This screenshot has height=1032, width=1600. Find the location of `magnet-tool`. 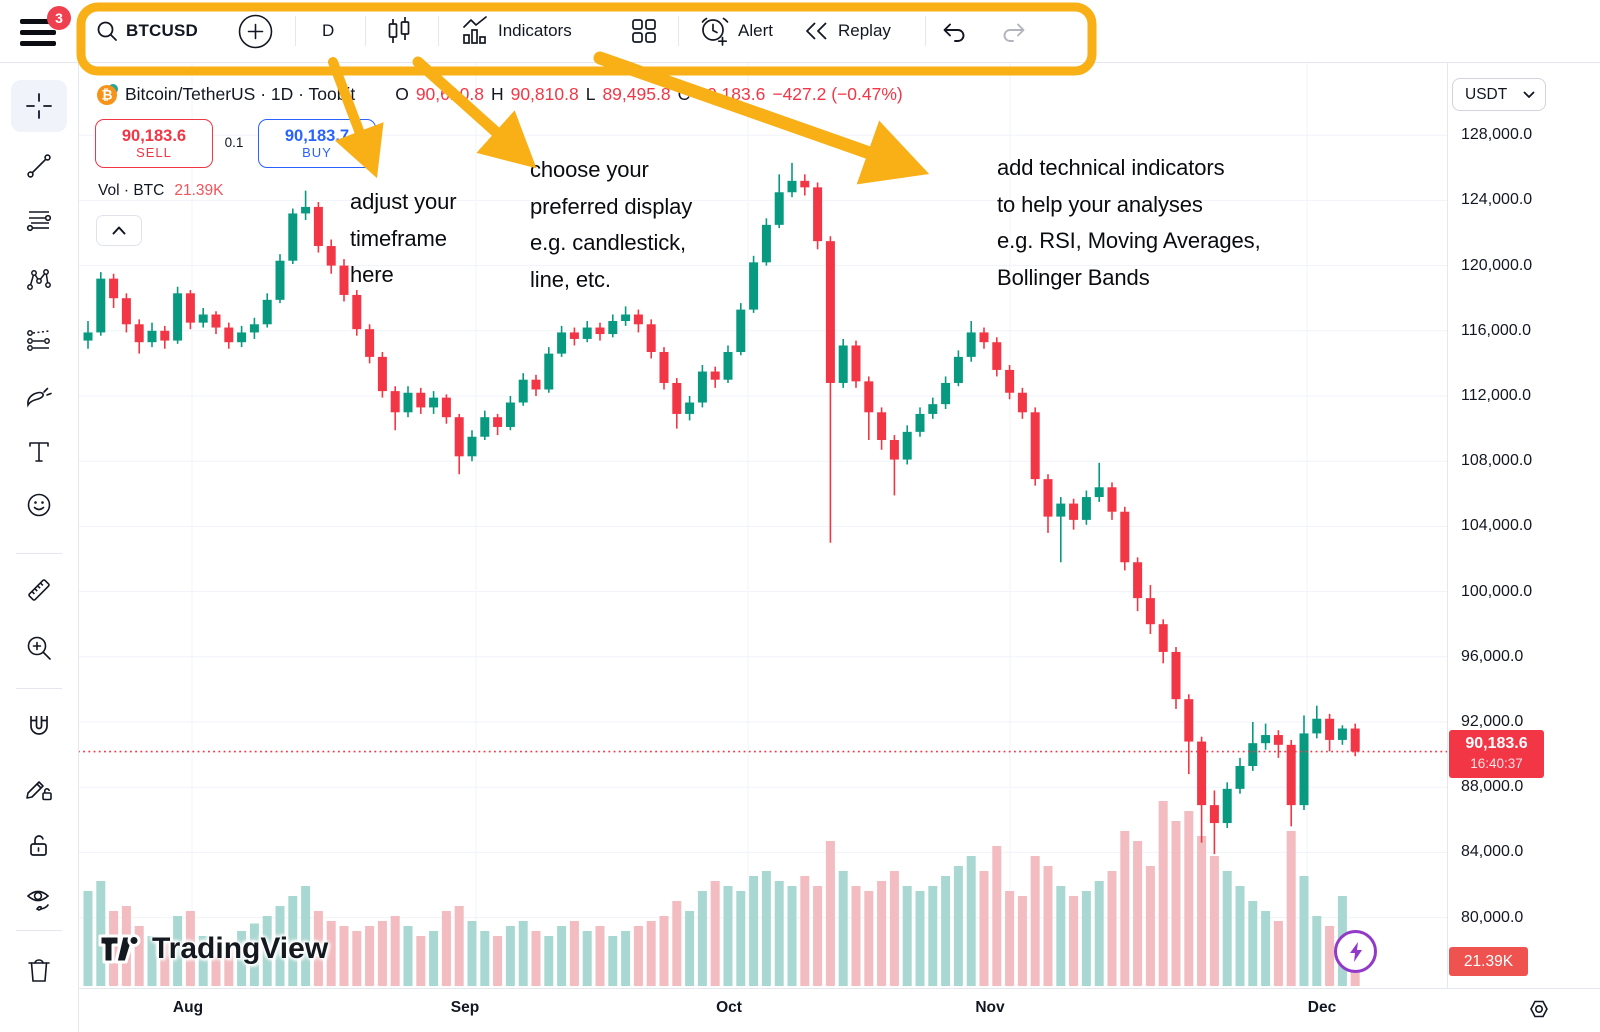

magnet-tool is located at coordinates (39, 726).